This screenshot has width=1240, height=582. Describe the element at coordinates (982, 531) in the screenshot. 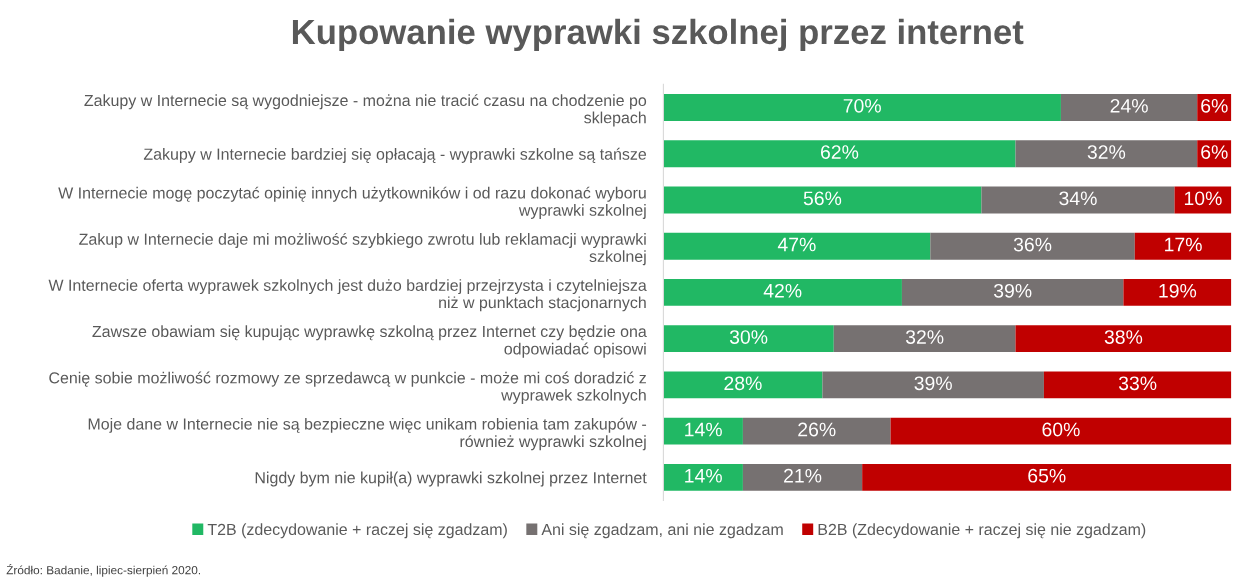

I see `legend-label: B2B (Zdecydowanie + raczej się nie zgadzam)` at that location.